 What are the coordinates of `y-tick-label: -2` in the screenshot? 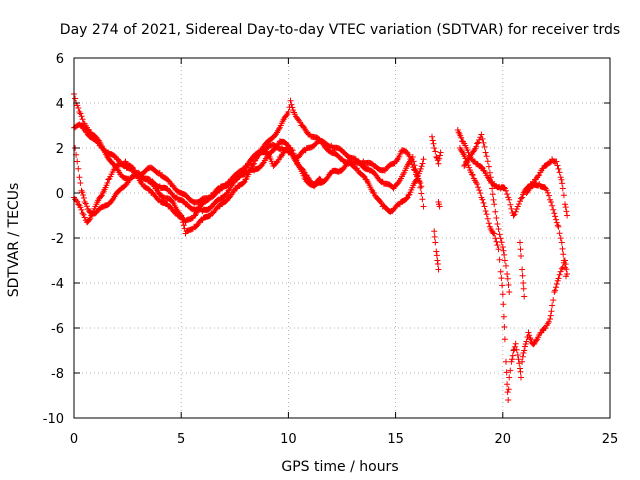 It's located at (57, 239).